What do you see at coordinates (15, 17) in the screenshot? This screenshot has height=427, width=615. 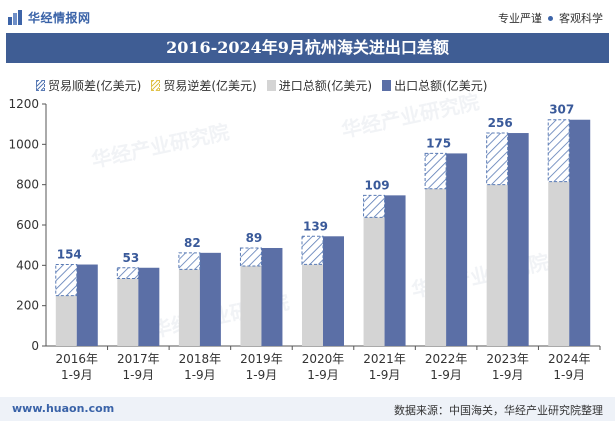 I see `bar-chart-icon` at bounding box center [15, 17].